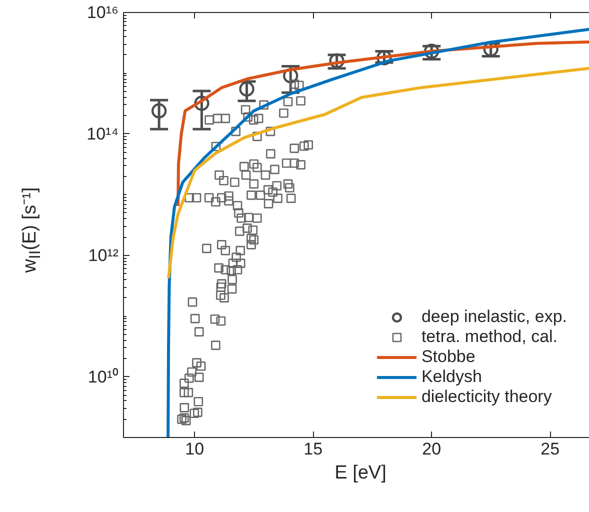  I want to click on legend-label: Keldysh, so click(451, 377).